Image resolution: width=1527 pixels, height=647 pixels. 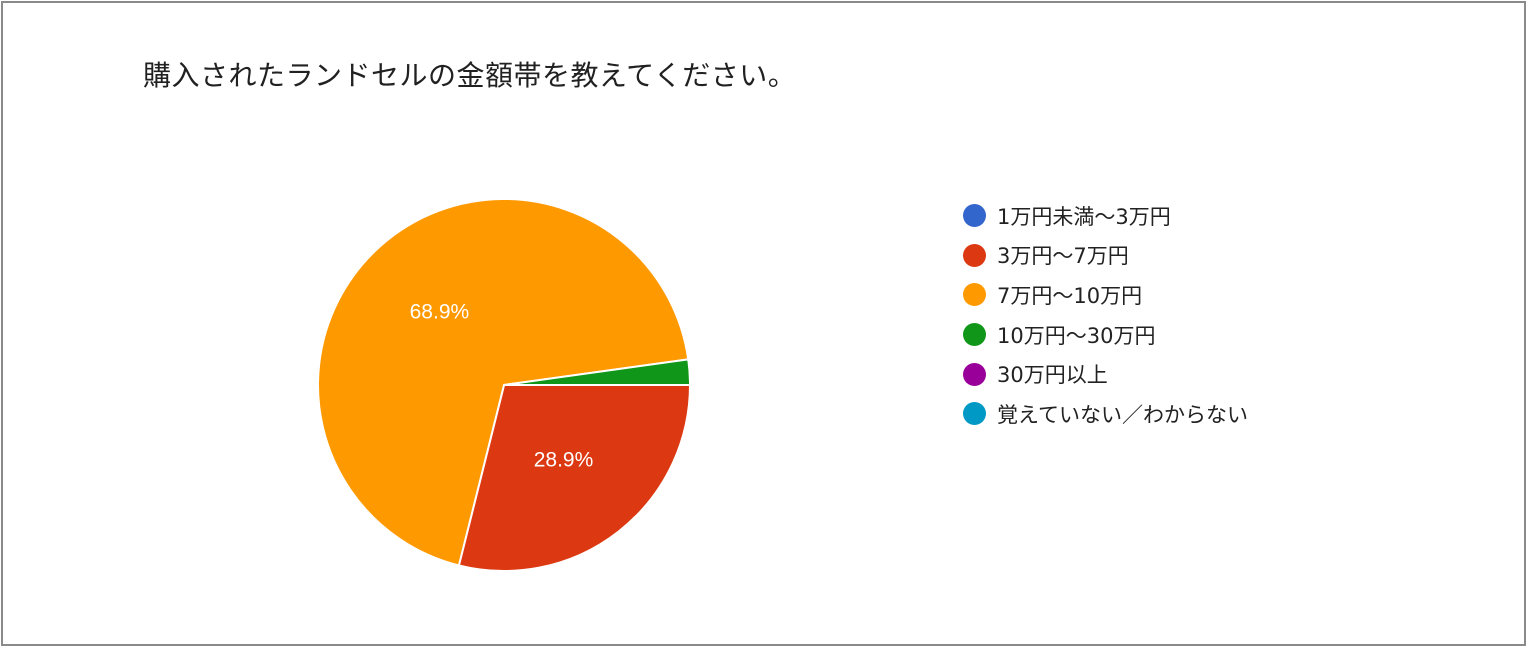 I want to click on legend-label-3: 10万円〜30万円, so click(x=1076, y=335).